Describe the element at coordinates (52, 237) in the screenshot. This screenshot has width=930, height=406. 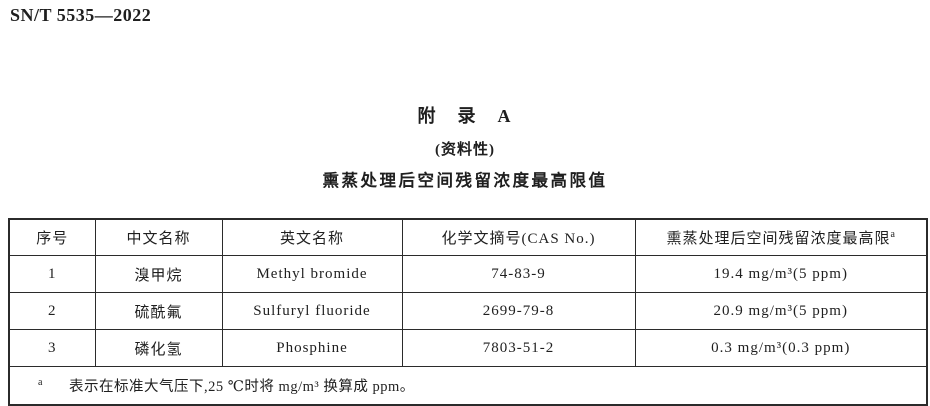
I see `column-header-no: 序号` at that location.